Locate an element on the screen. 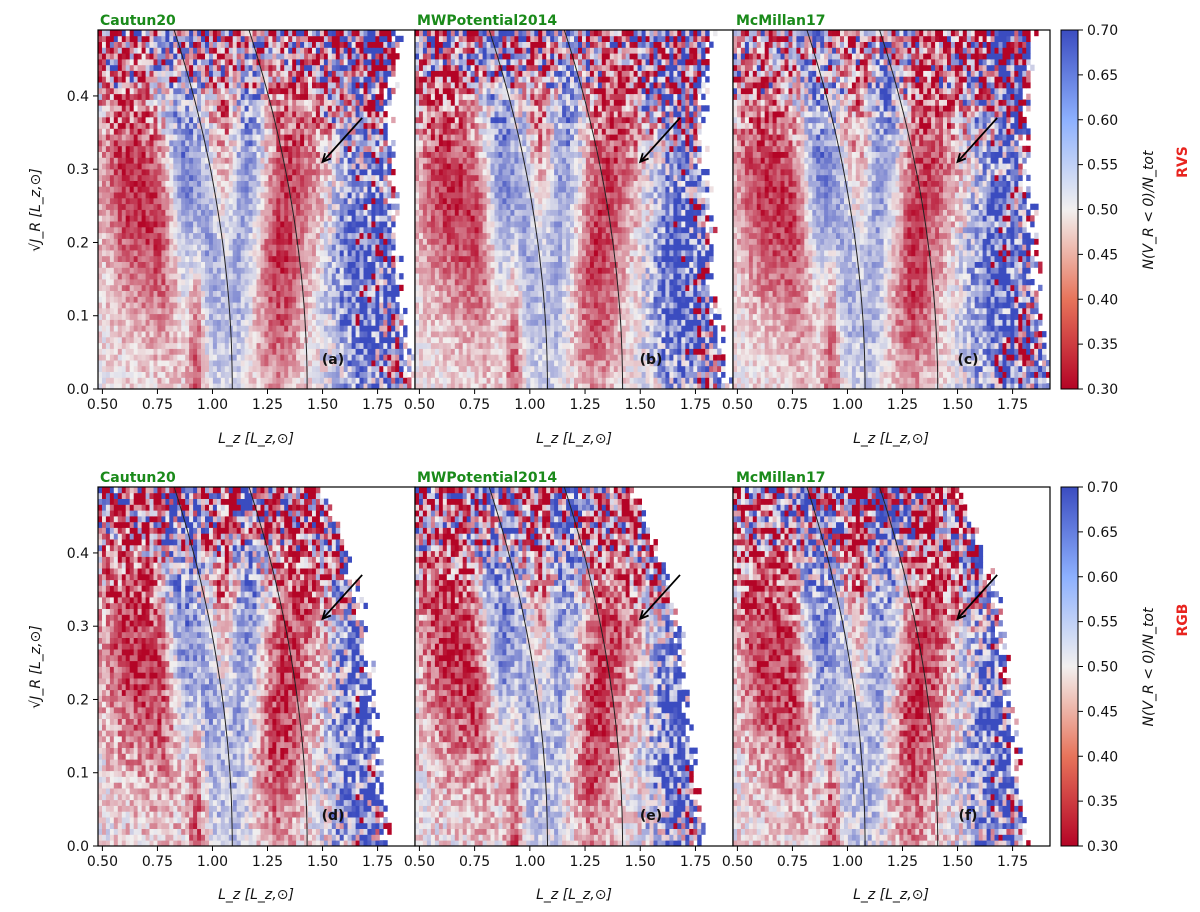 The height and width of the screenshot is (912, 1200). panel-tag: (a) is located at coordinates (333, 360).